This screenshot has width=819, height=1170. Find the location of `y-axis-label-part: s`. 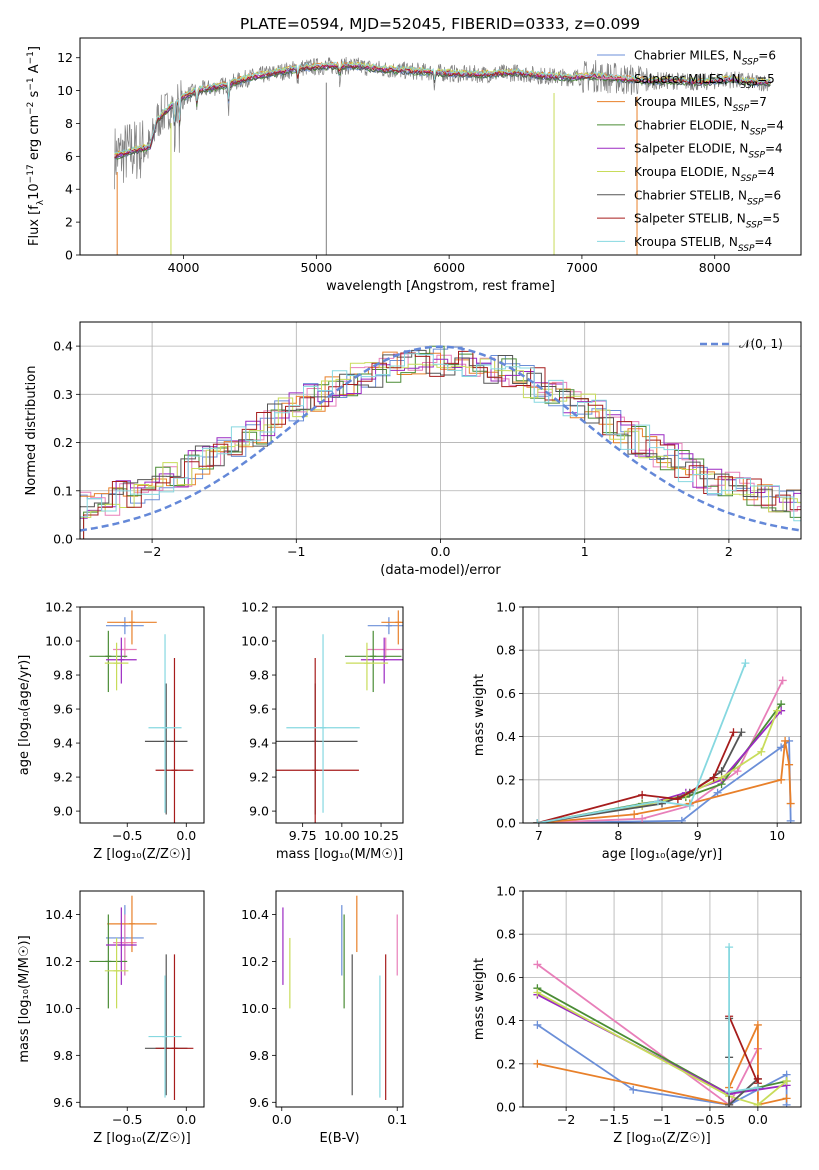

y-axis-label-part: s is located at coordinates (34, 95).